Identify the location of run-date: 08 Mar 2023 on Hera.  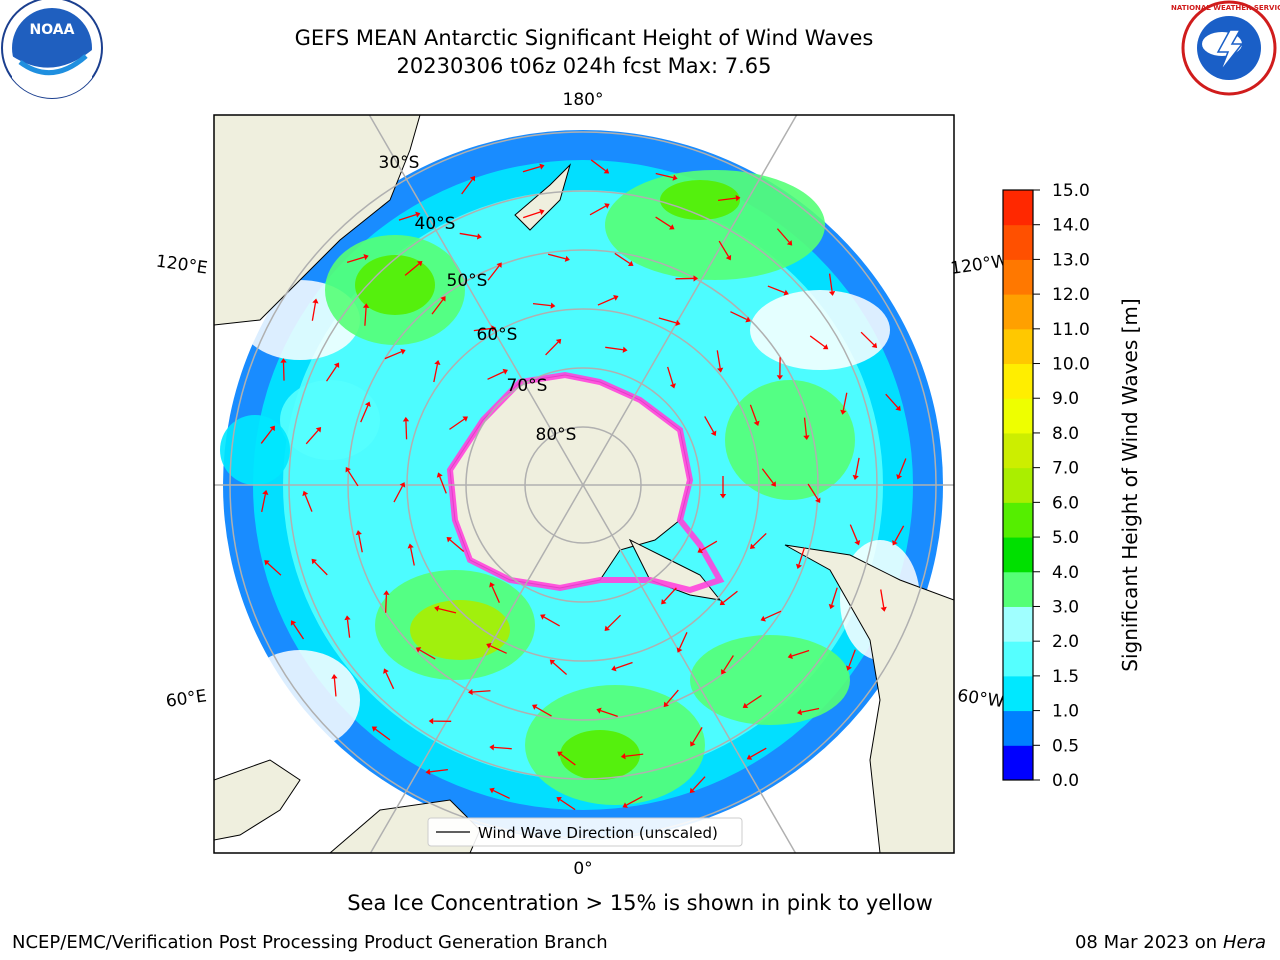
(1170, 942).